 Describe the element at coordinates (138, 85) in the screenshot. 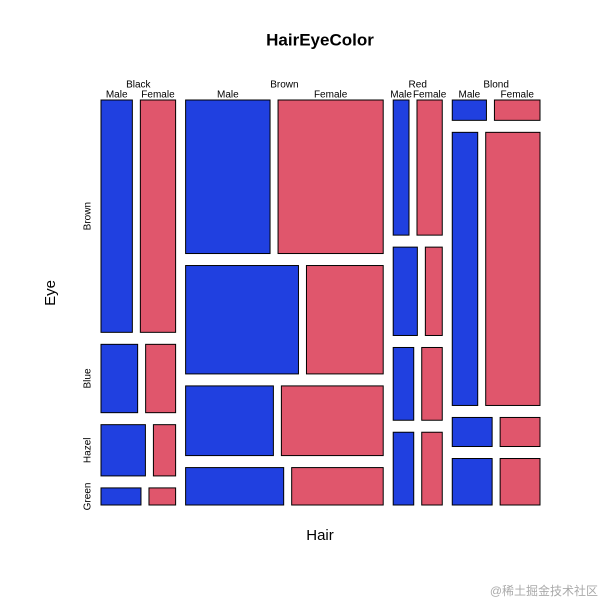

I see `column-label: Black` at that location.